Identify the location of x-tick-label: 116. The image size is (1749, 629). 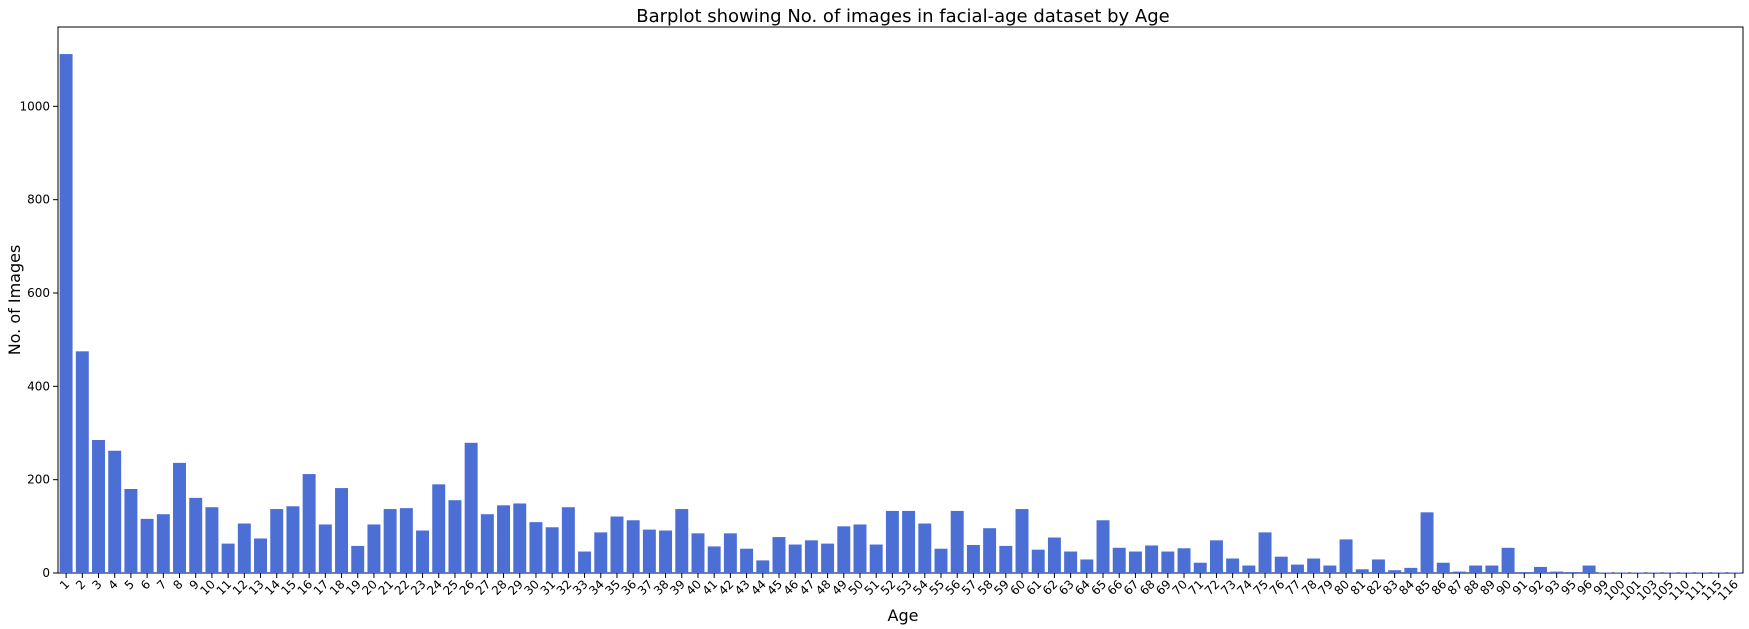
(1728, 590).